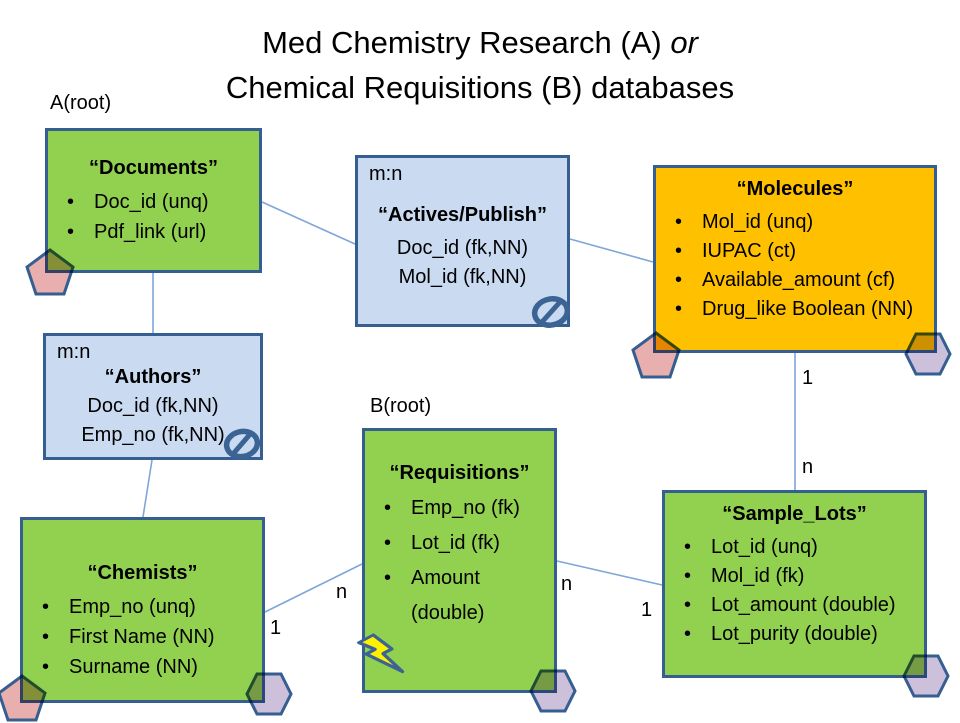 The image size is (960, 723). I want to click on entity-title: “Molecules”, so click(795, 189).